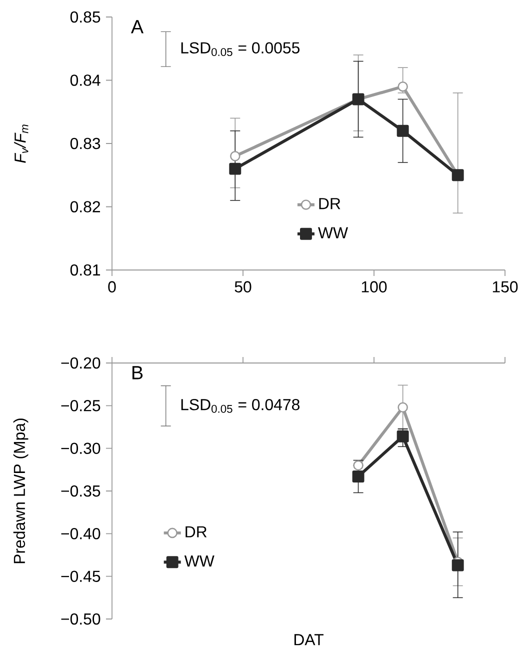 The height and width of the screenshot is (649, 525). What do you see at coordinates (505, 286) in the screenshot?
I see `x-tick-label: 150` at bounding box center [505, 286].